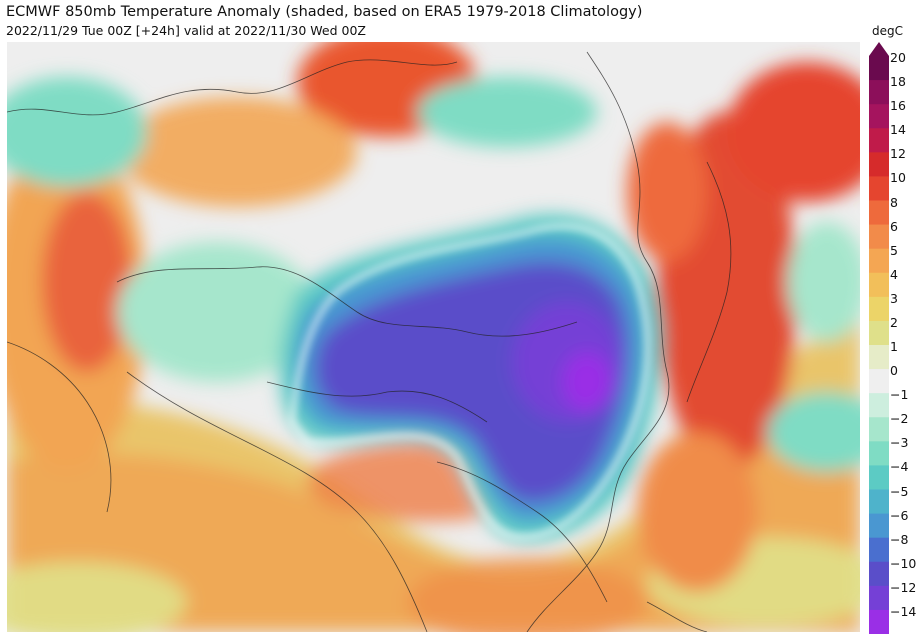 The width and height of the screenshot is (920, 634). Describe the element at coordinates (894, 371) in the screenshot. I see `colorbar-tick-label: 0` at that location.